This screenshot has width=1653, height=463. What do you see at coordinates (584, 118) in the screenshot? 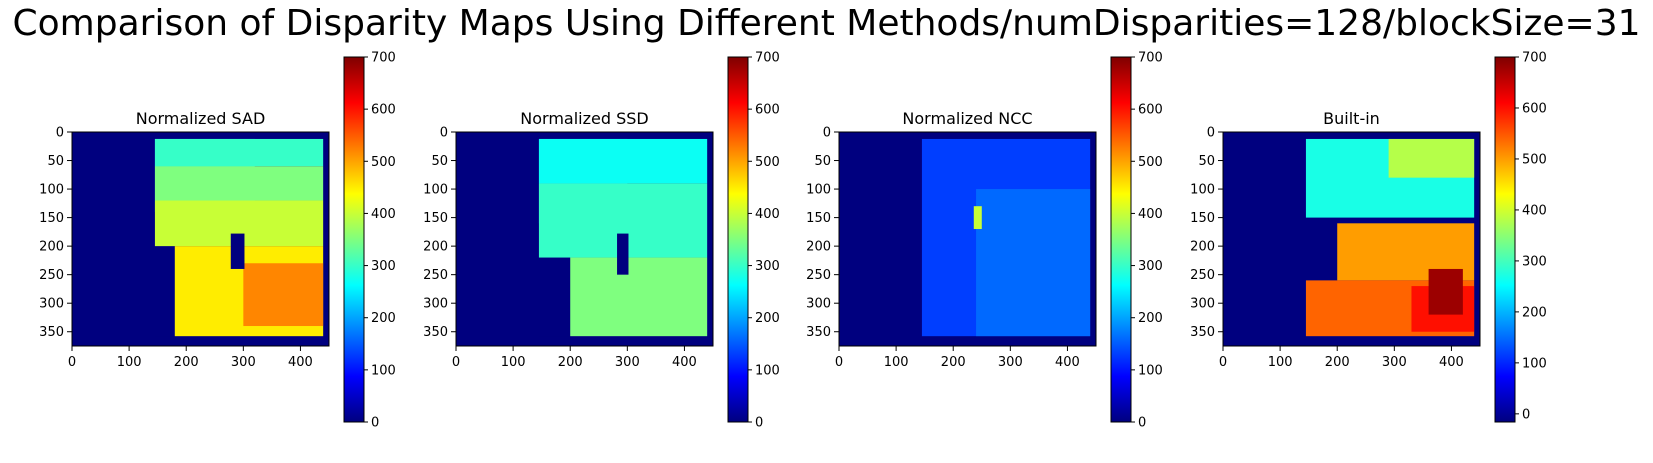
I see `panel-title: Normalized SSD` at bounding box center [584, 118].